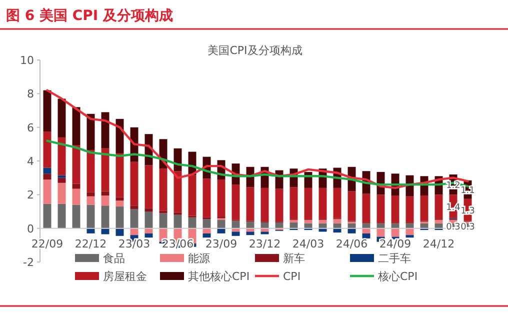 The width and height of the screenshot is (508, 336). I want to click on y-tick-label: 4, so click(30, 161).